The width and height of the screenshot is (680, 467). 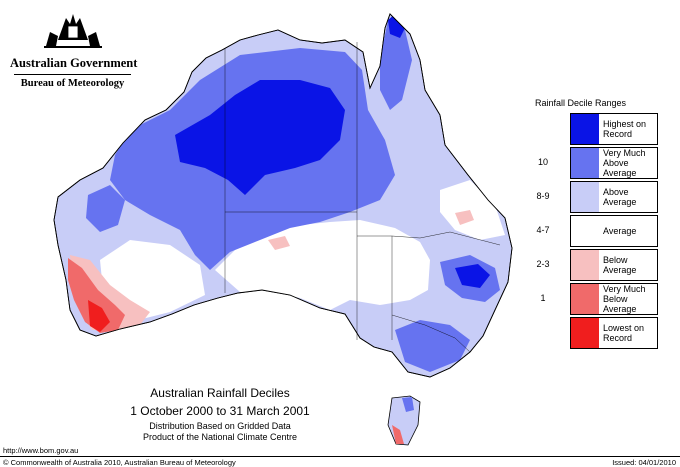 What do you see at coordinates (396, 26) in the screenshot?
I see `region-highest-cape-tip` at bounding box center [396, 26].